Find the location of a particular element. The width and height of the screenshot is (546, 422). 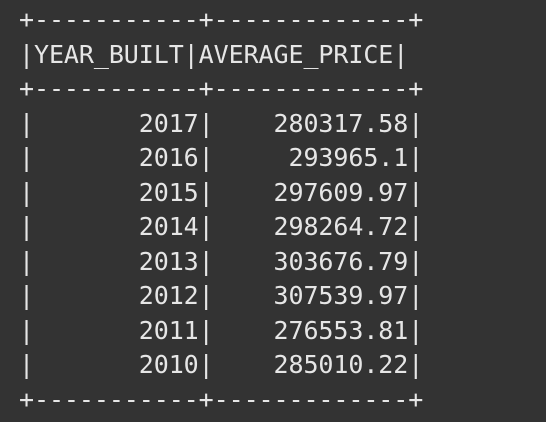

table-row: | 2014| 298264.72| is located at coordinates (221, 226).